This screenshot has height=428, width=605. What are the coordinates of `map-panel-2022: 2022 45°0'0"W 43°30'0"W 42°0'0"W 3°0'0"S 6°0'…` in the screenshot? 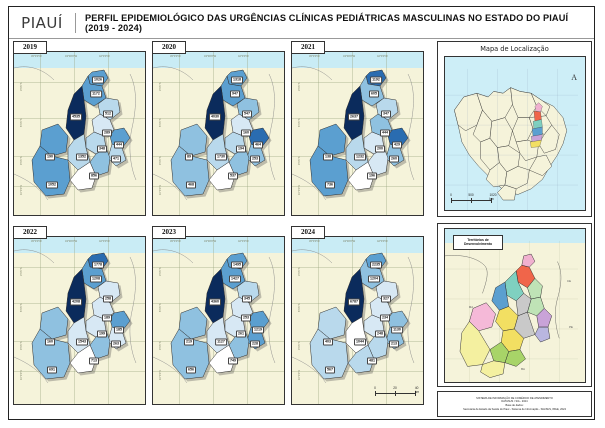 It's located at (79, 317).